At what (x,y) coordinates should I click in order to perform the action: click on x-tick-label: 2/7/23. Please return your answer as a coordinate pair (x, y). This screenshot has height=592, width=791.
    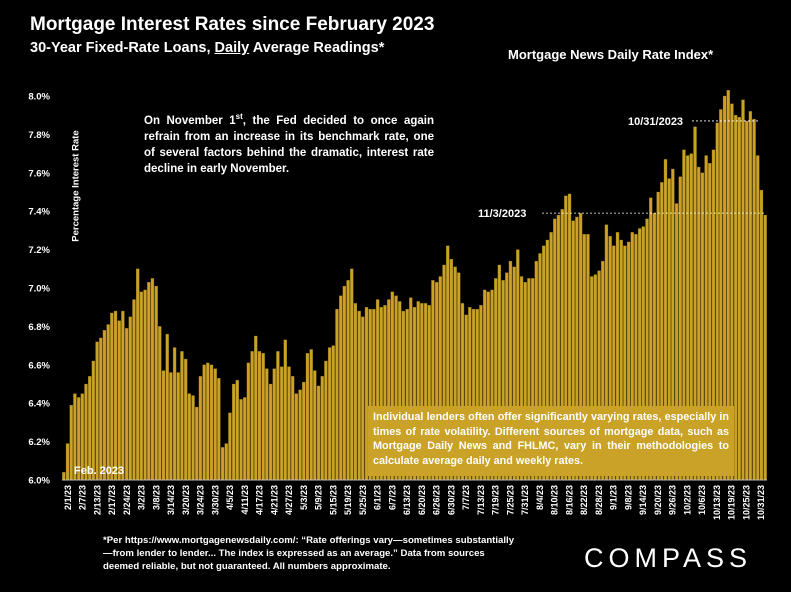
    Looking at the image, I should click on (83, 497).